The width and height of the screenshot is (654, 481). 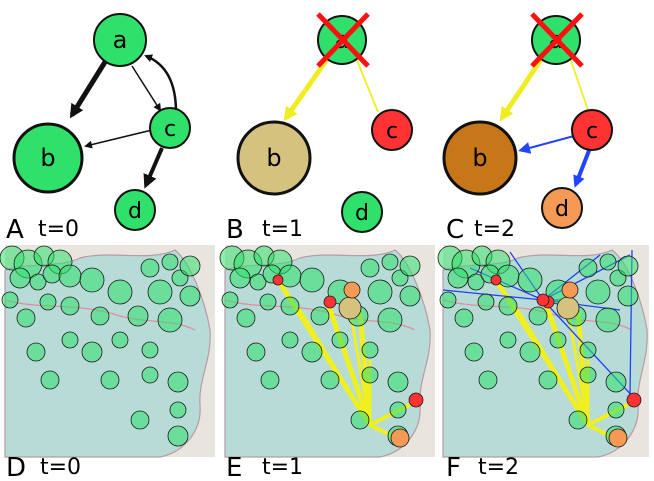 I want to click on map-e-nodes, so click(x=321, y=346).